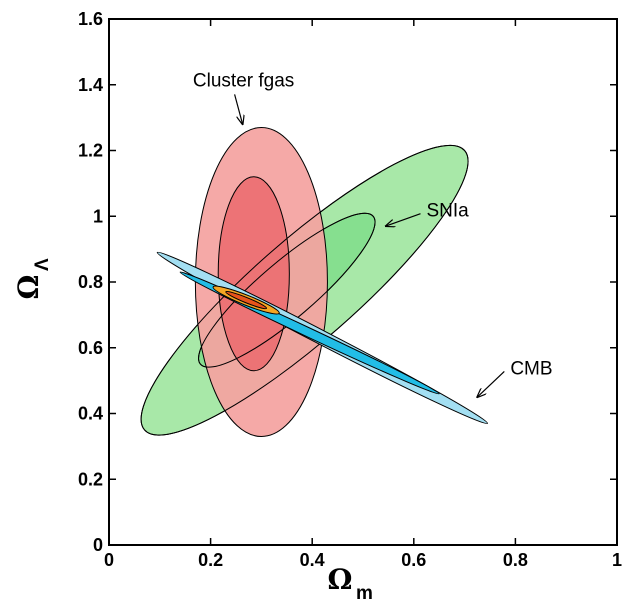 The height and width of the screenshot is (609, 623). What do you see at coordinates (98, 216) in the screenshot?
I see `y-tick-label: 1` at bounding box center [98, 216].